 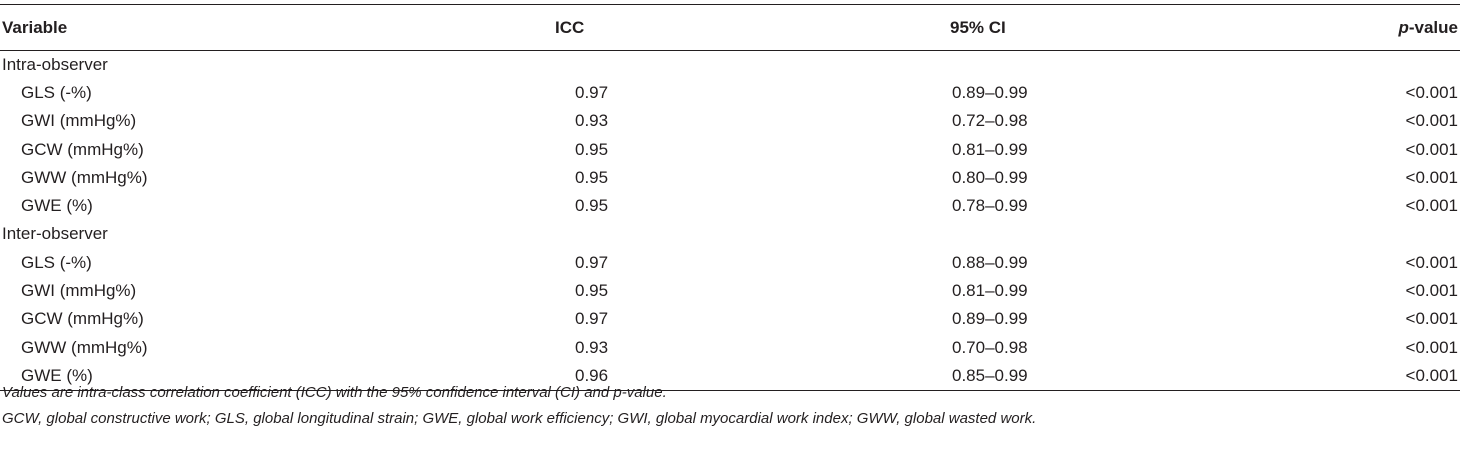 I want to click on group-label: Intra-observer, so click(x=55, y=64).